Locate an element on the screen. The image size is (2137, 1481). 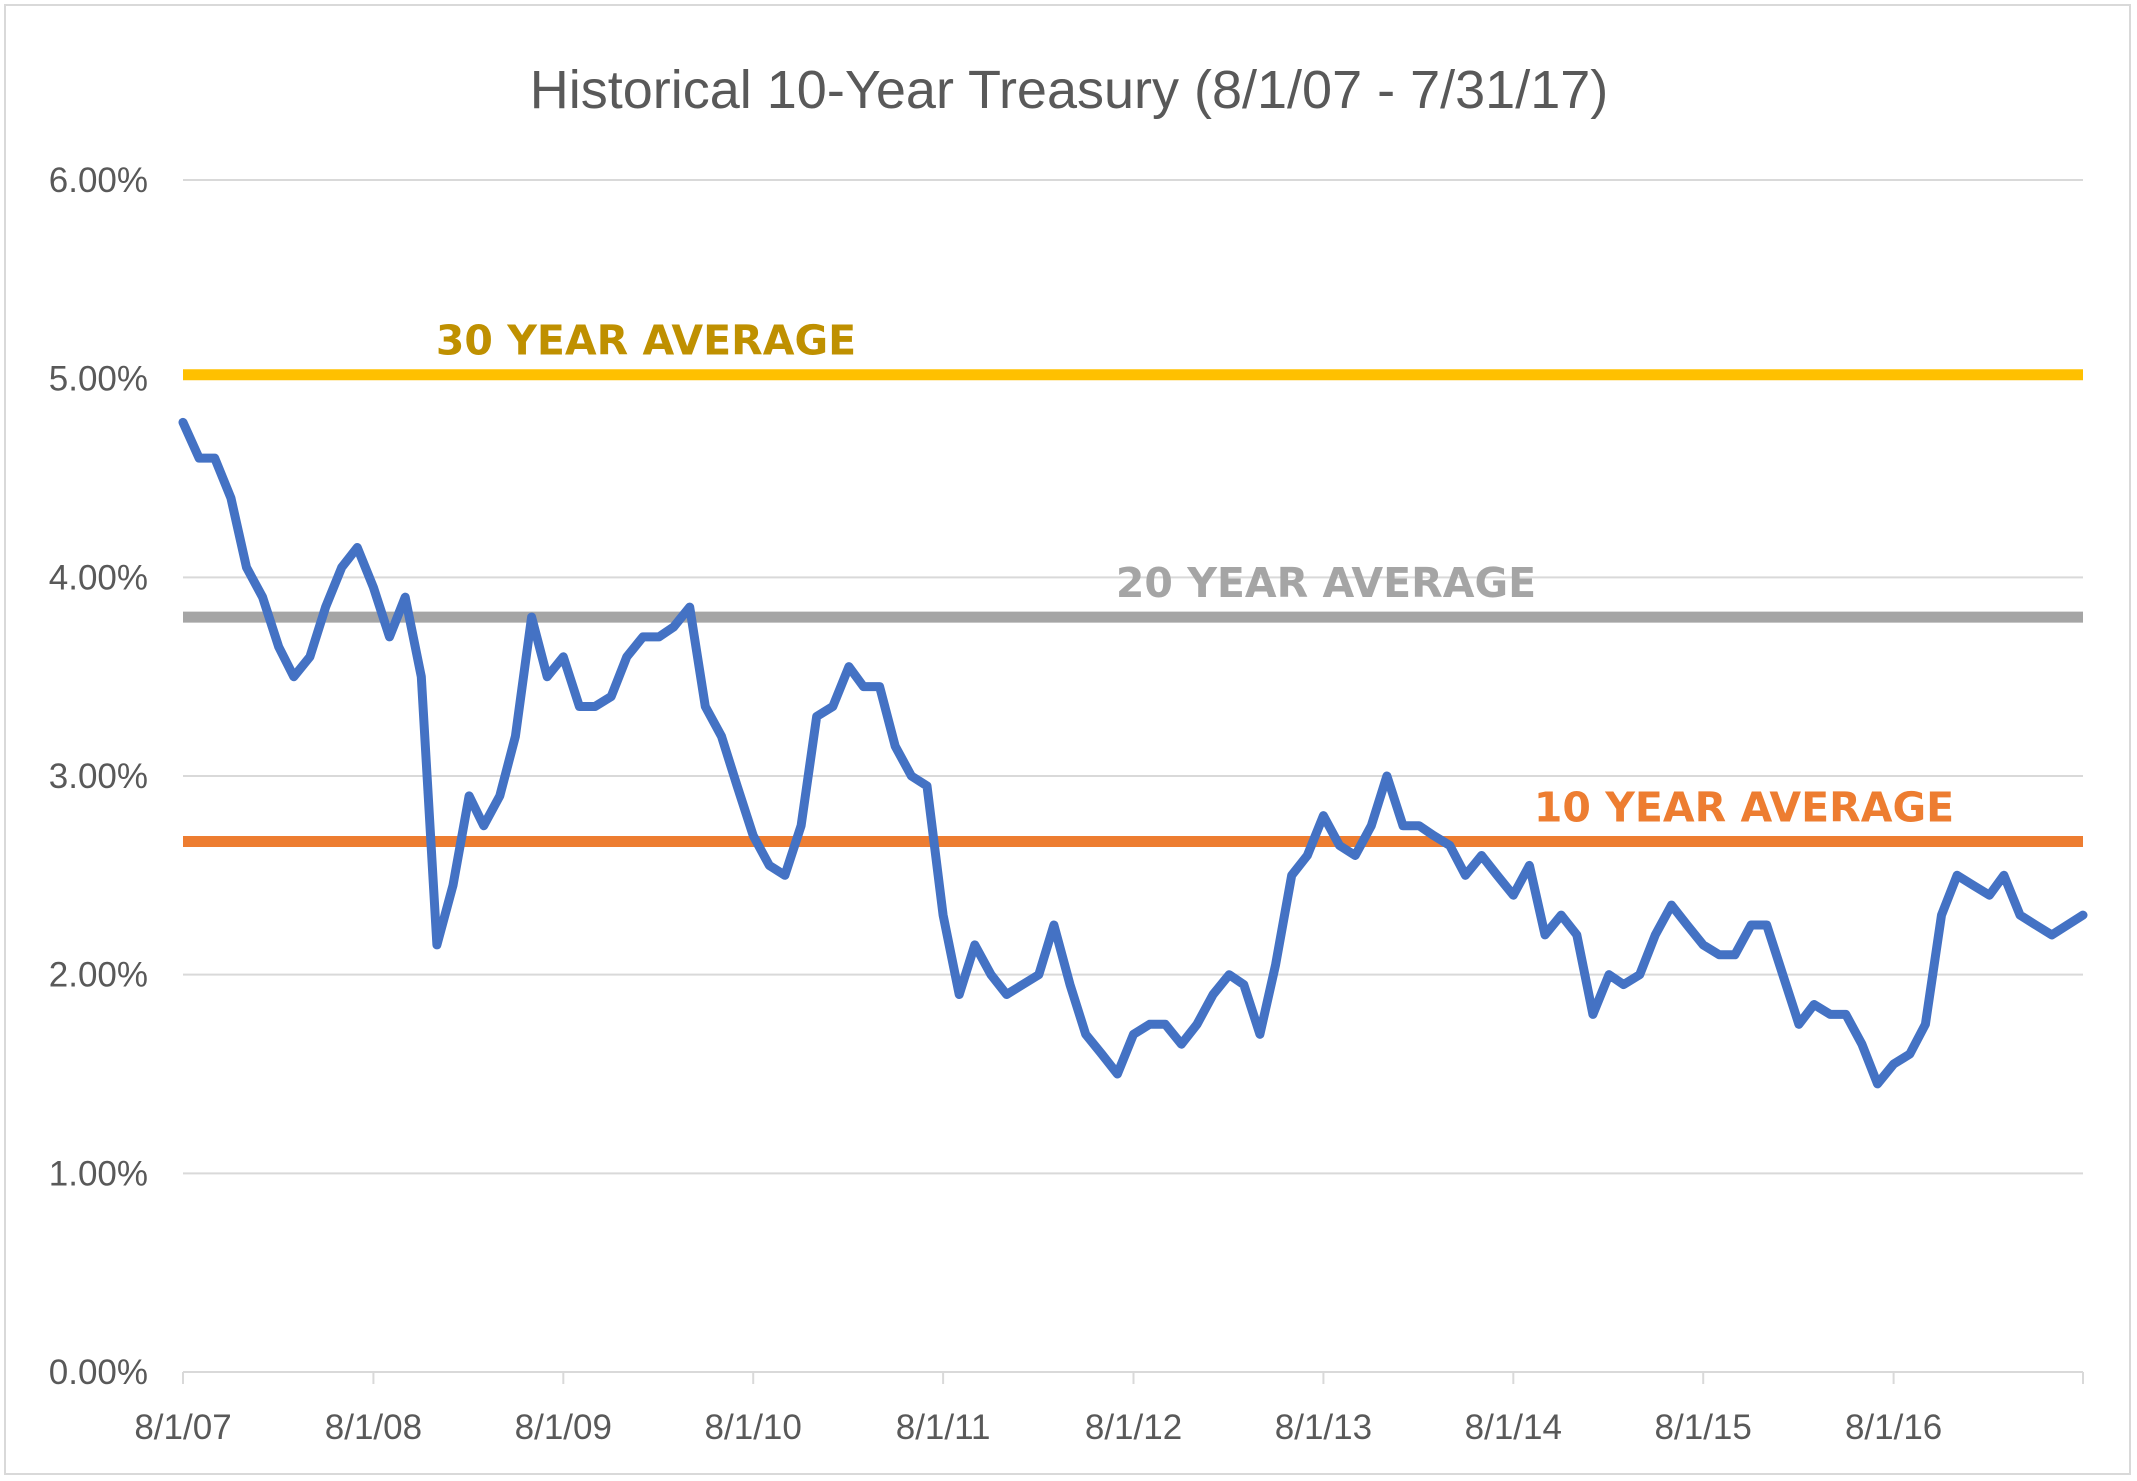
y-tick-label: 4.00% is located at coordinates (98, 577).